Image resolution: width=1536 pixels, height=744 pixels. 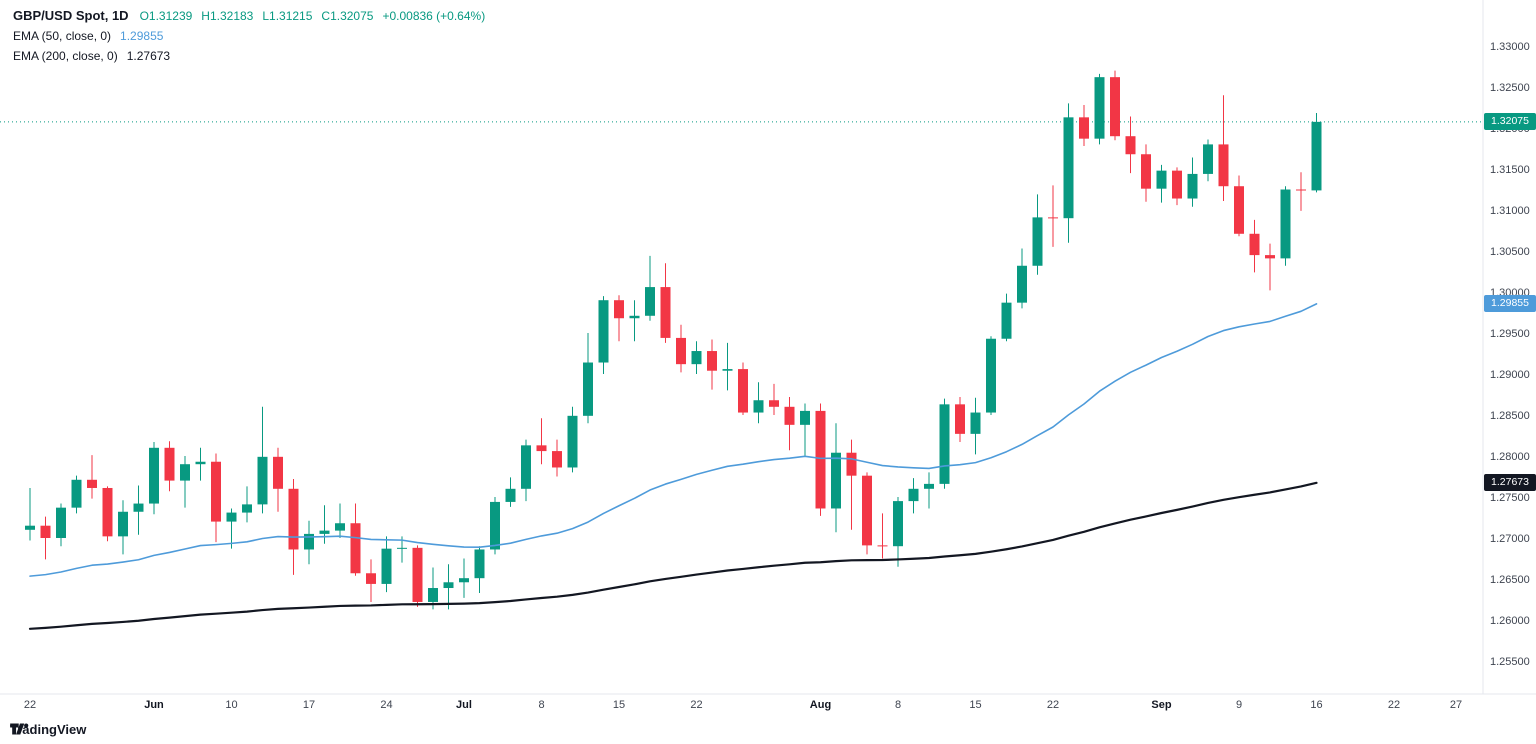 I want to click on ohlc-high: H1.32183, so click(x=227, y=15).